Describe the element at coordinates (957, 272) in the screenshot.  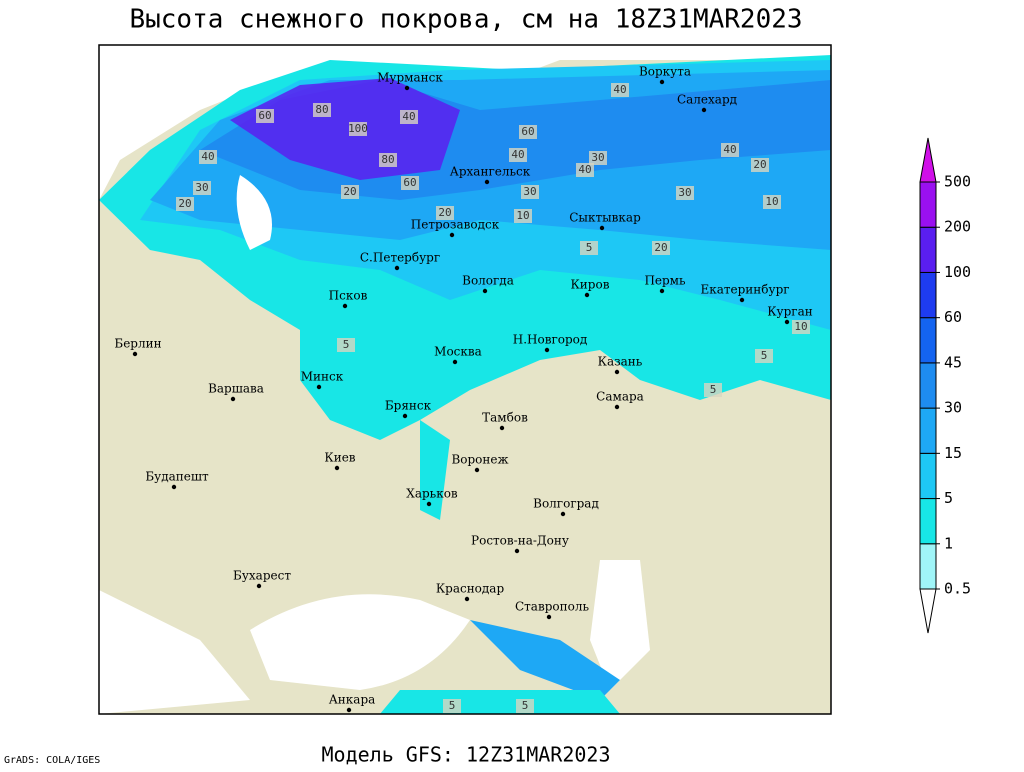
I see `colorbar-label: 100` at that location.